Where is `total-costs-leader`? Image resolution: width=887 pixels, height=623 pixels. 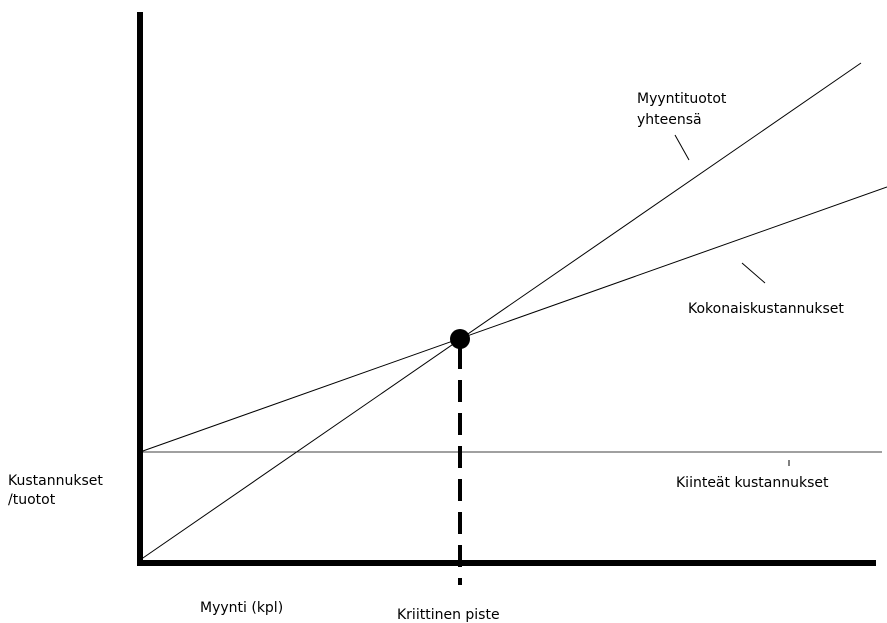
total-costs-leader is located at coordinates (753, 273).